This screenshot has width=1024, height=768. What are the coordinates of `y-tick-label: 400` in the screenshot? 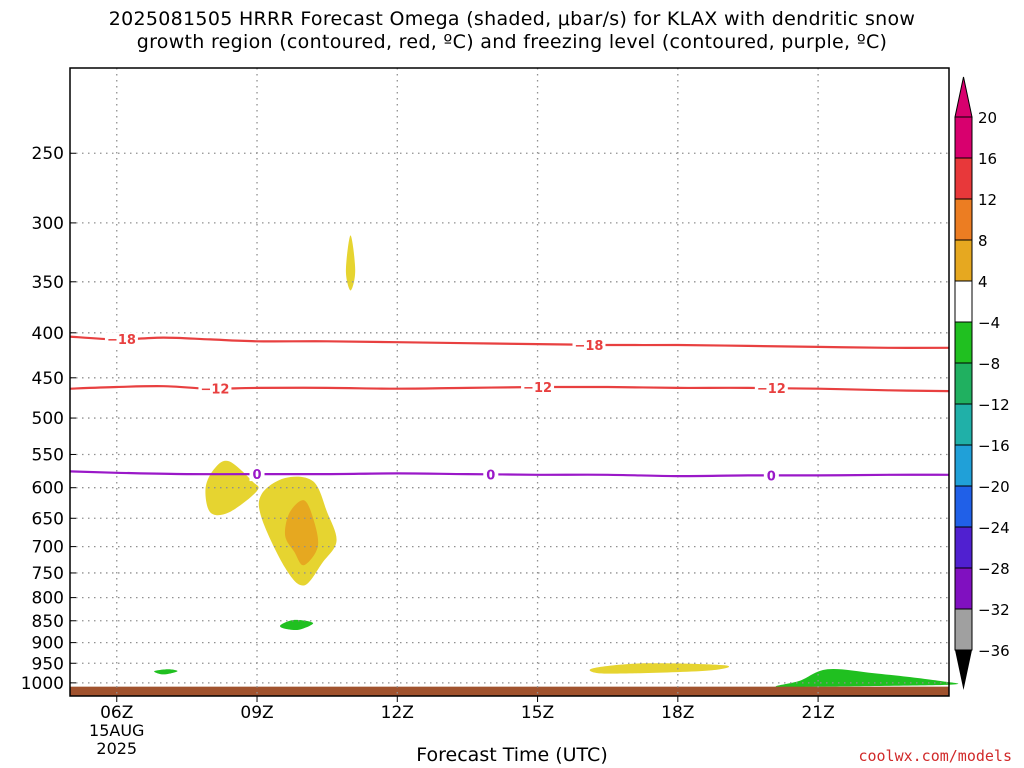 It's located at (48, 334).